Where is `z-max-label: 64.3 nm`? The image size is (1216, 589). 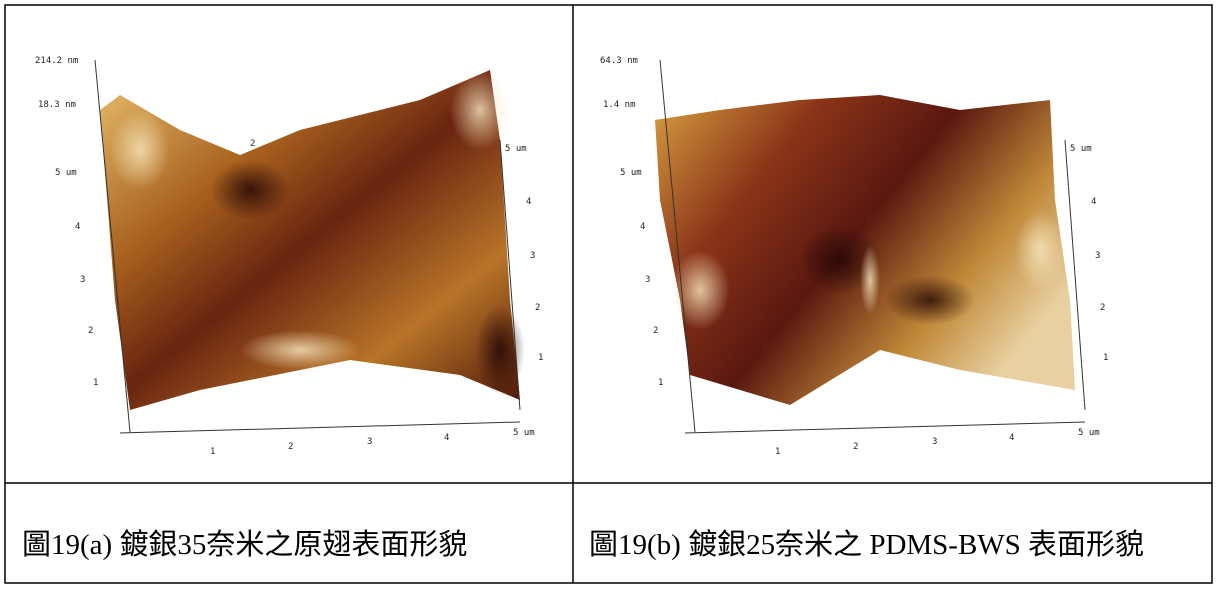
z-max-label: 64.3 nm is located at coordinates (619, 61).